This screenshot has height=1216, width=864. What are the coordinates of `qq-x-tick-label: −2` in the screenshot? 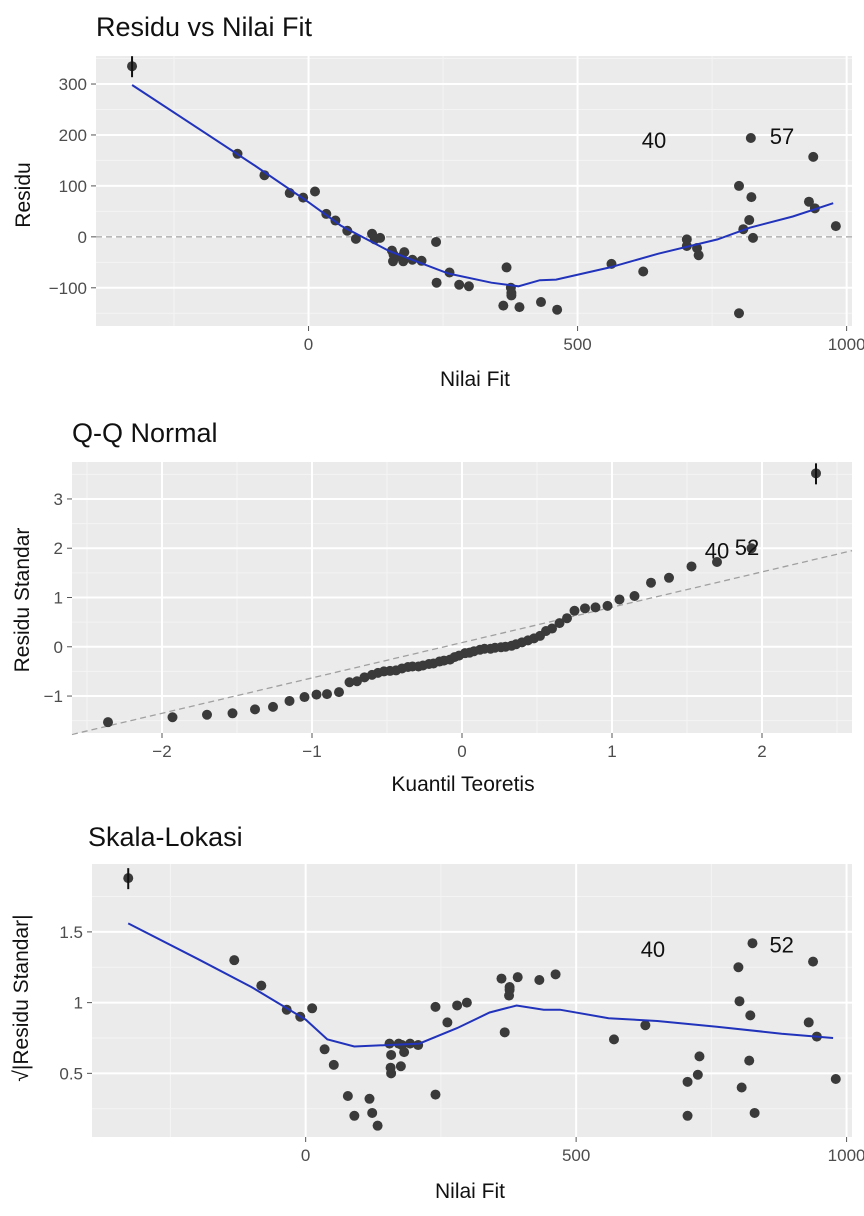 It's located at (161, 751).